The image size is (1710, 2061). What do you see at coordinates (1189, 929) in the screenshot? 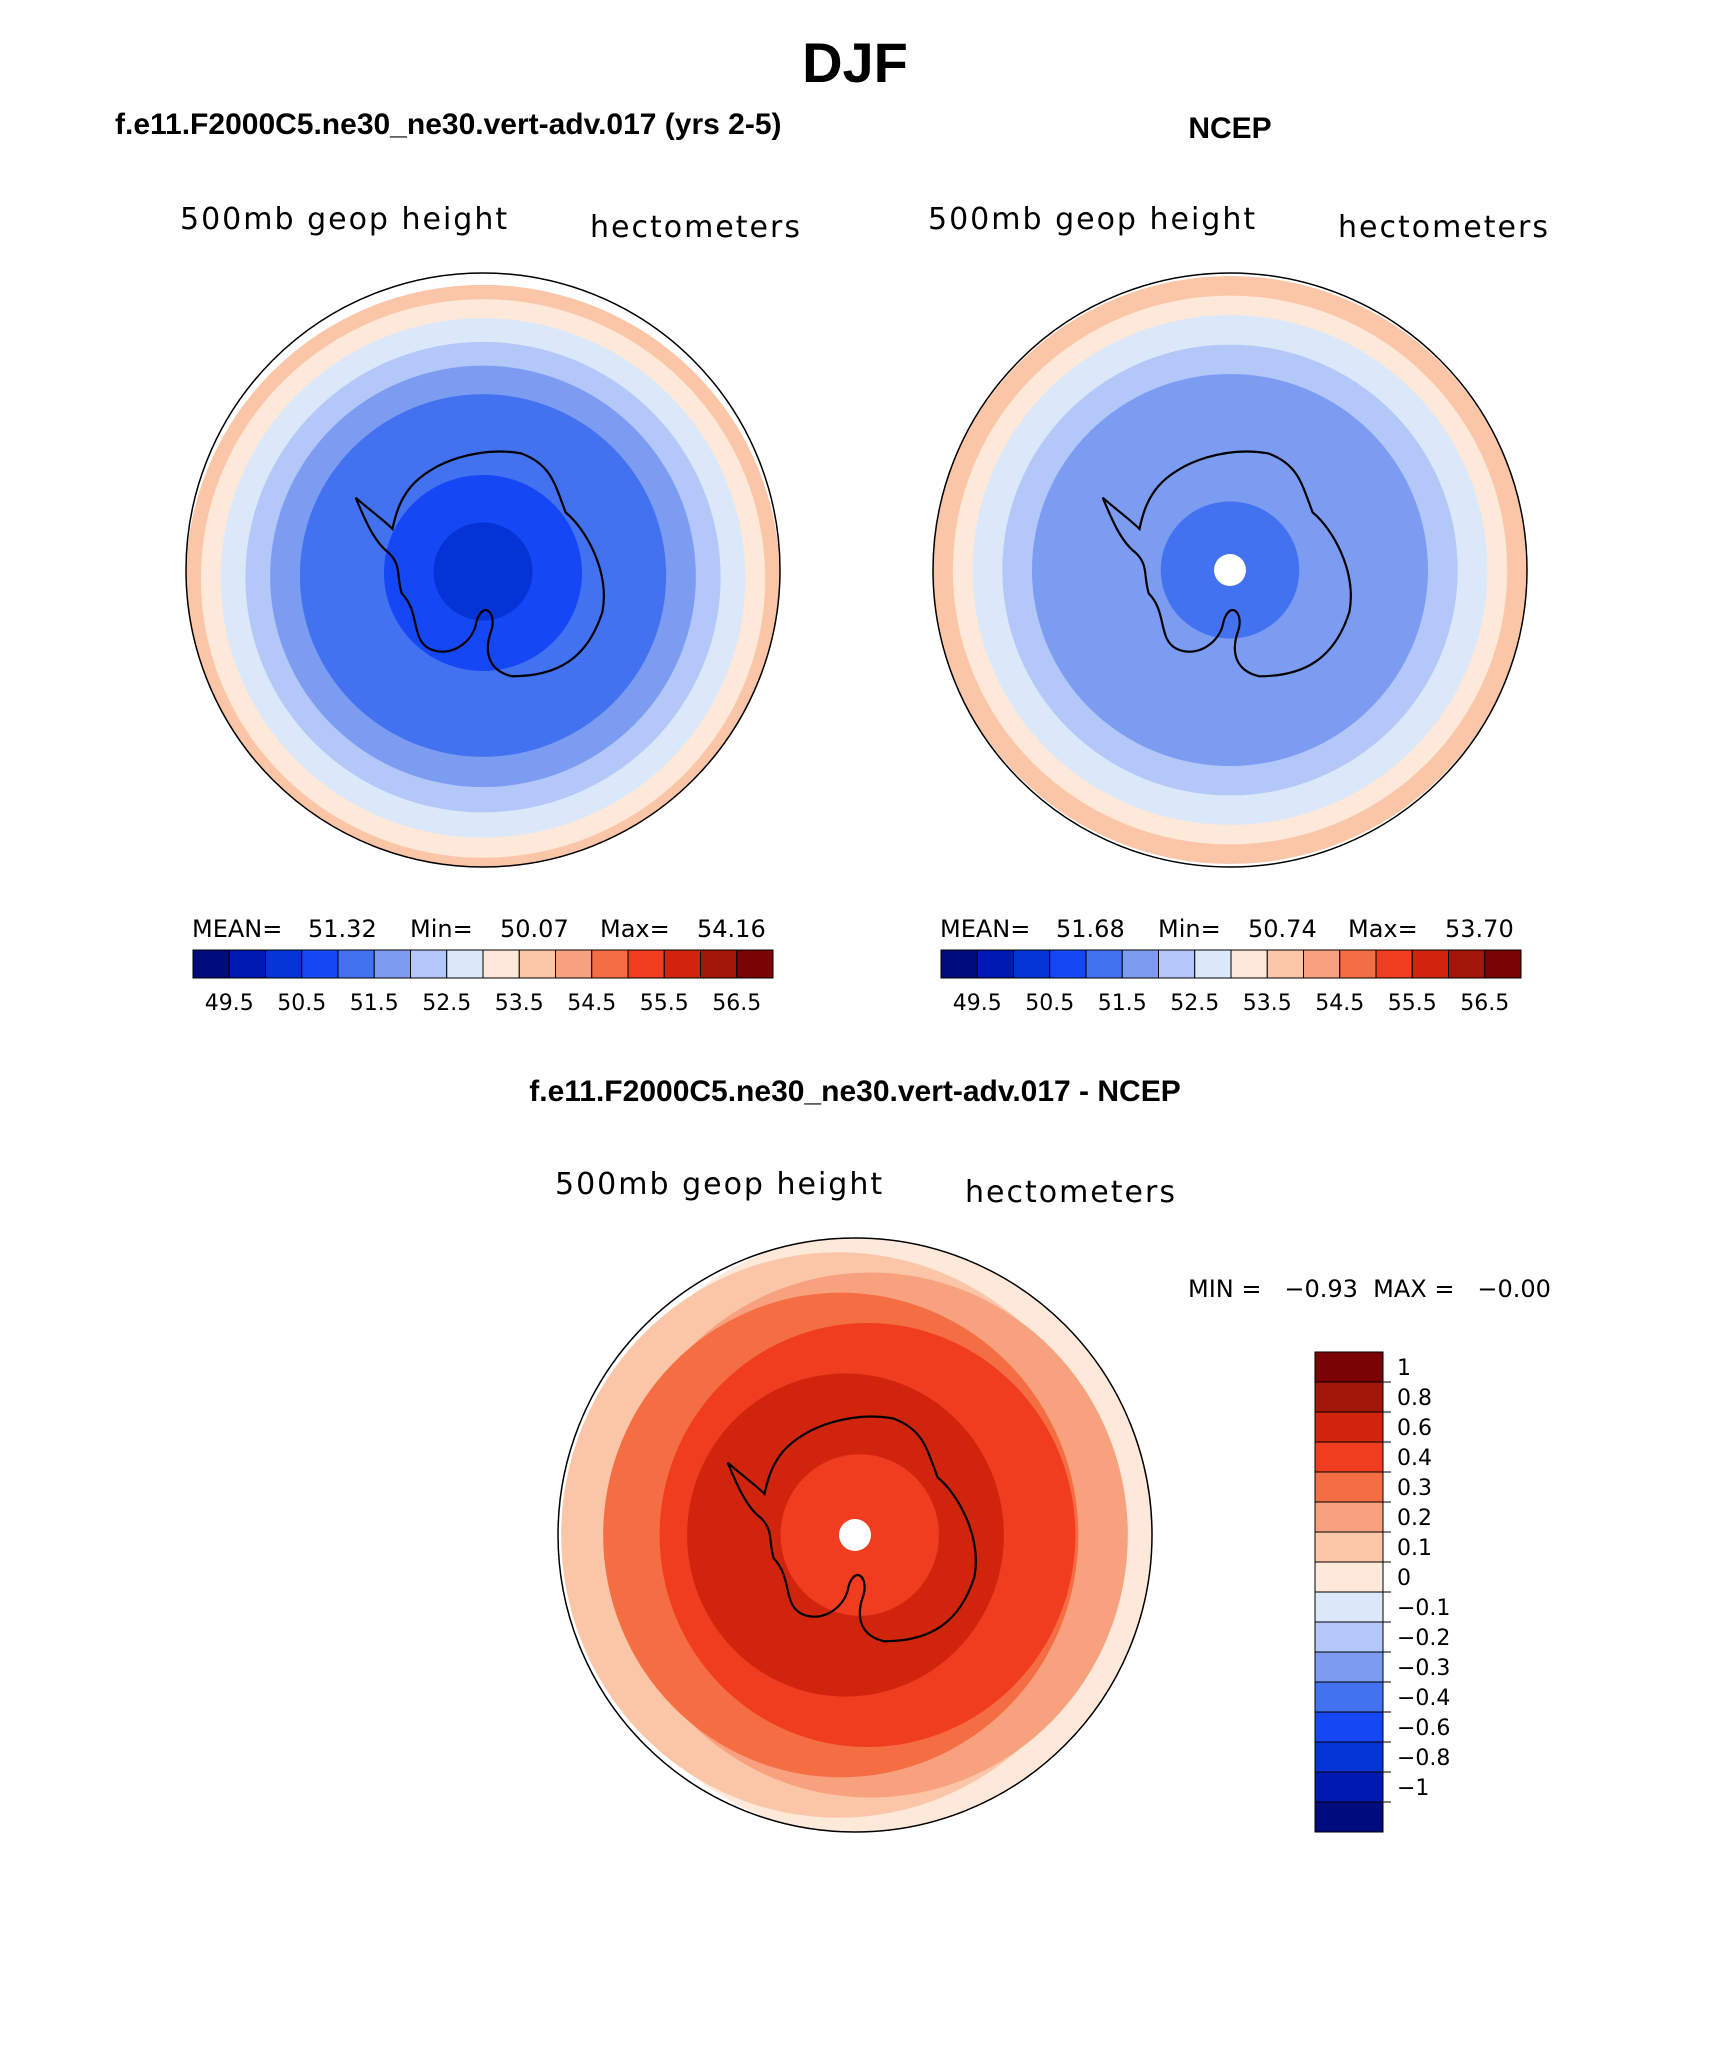
I see `obs-min-label: Min=` at bounding box center [1189, 929].